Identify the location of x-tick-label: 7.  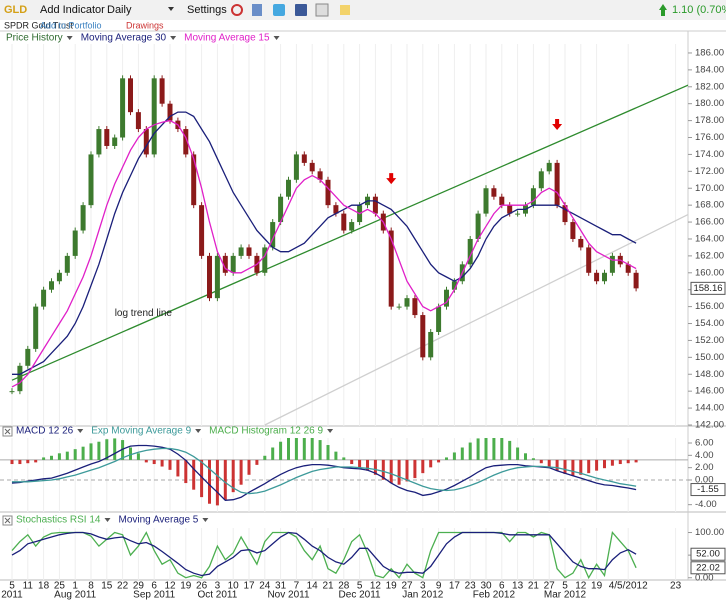
(297, 586).